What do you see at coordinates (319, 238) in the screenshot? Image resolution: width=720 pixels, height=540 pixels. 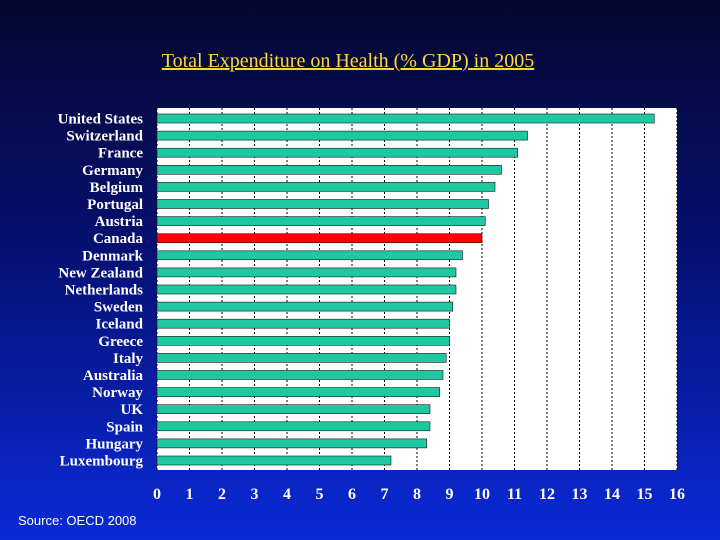 I see `bar-canada` at bounding box center [319, 238].